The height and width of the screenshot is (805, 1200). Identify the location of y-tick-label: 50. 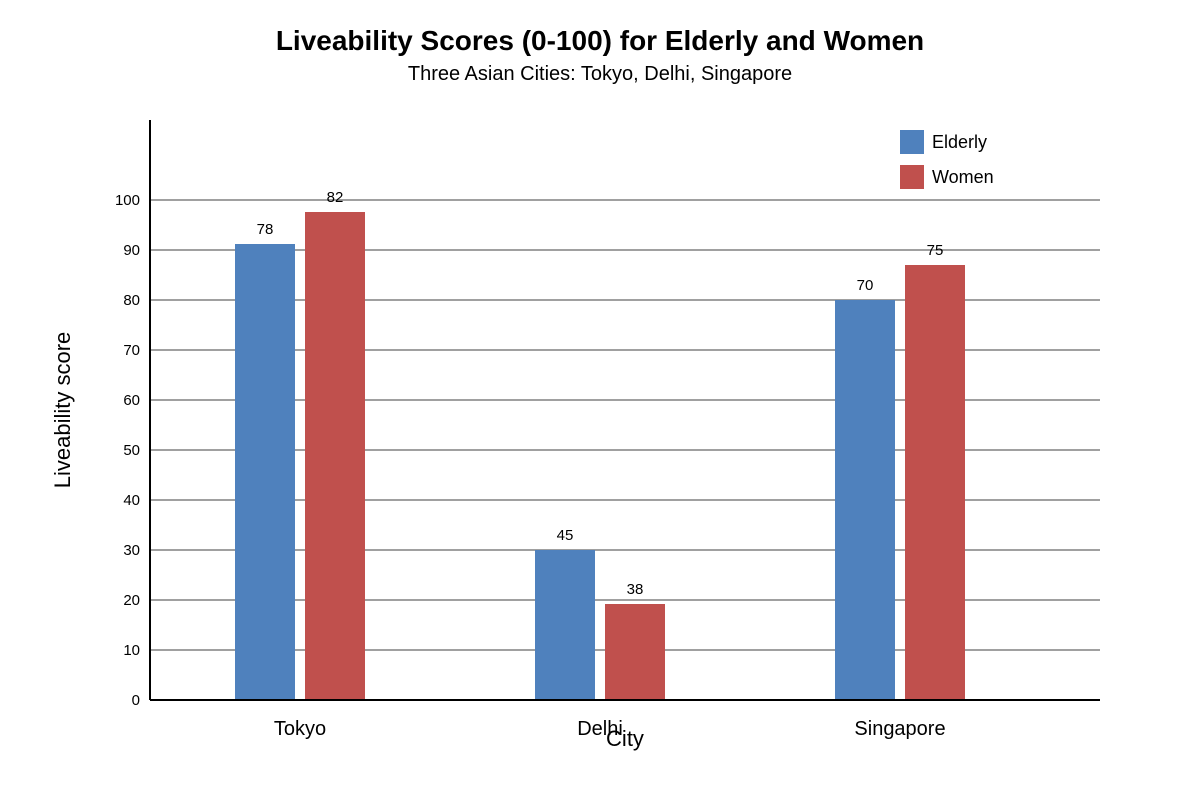
(131, 450).